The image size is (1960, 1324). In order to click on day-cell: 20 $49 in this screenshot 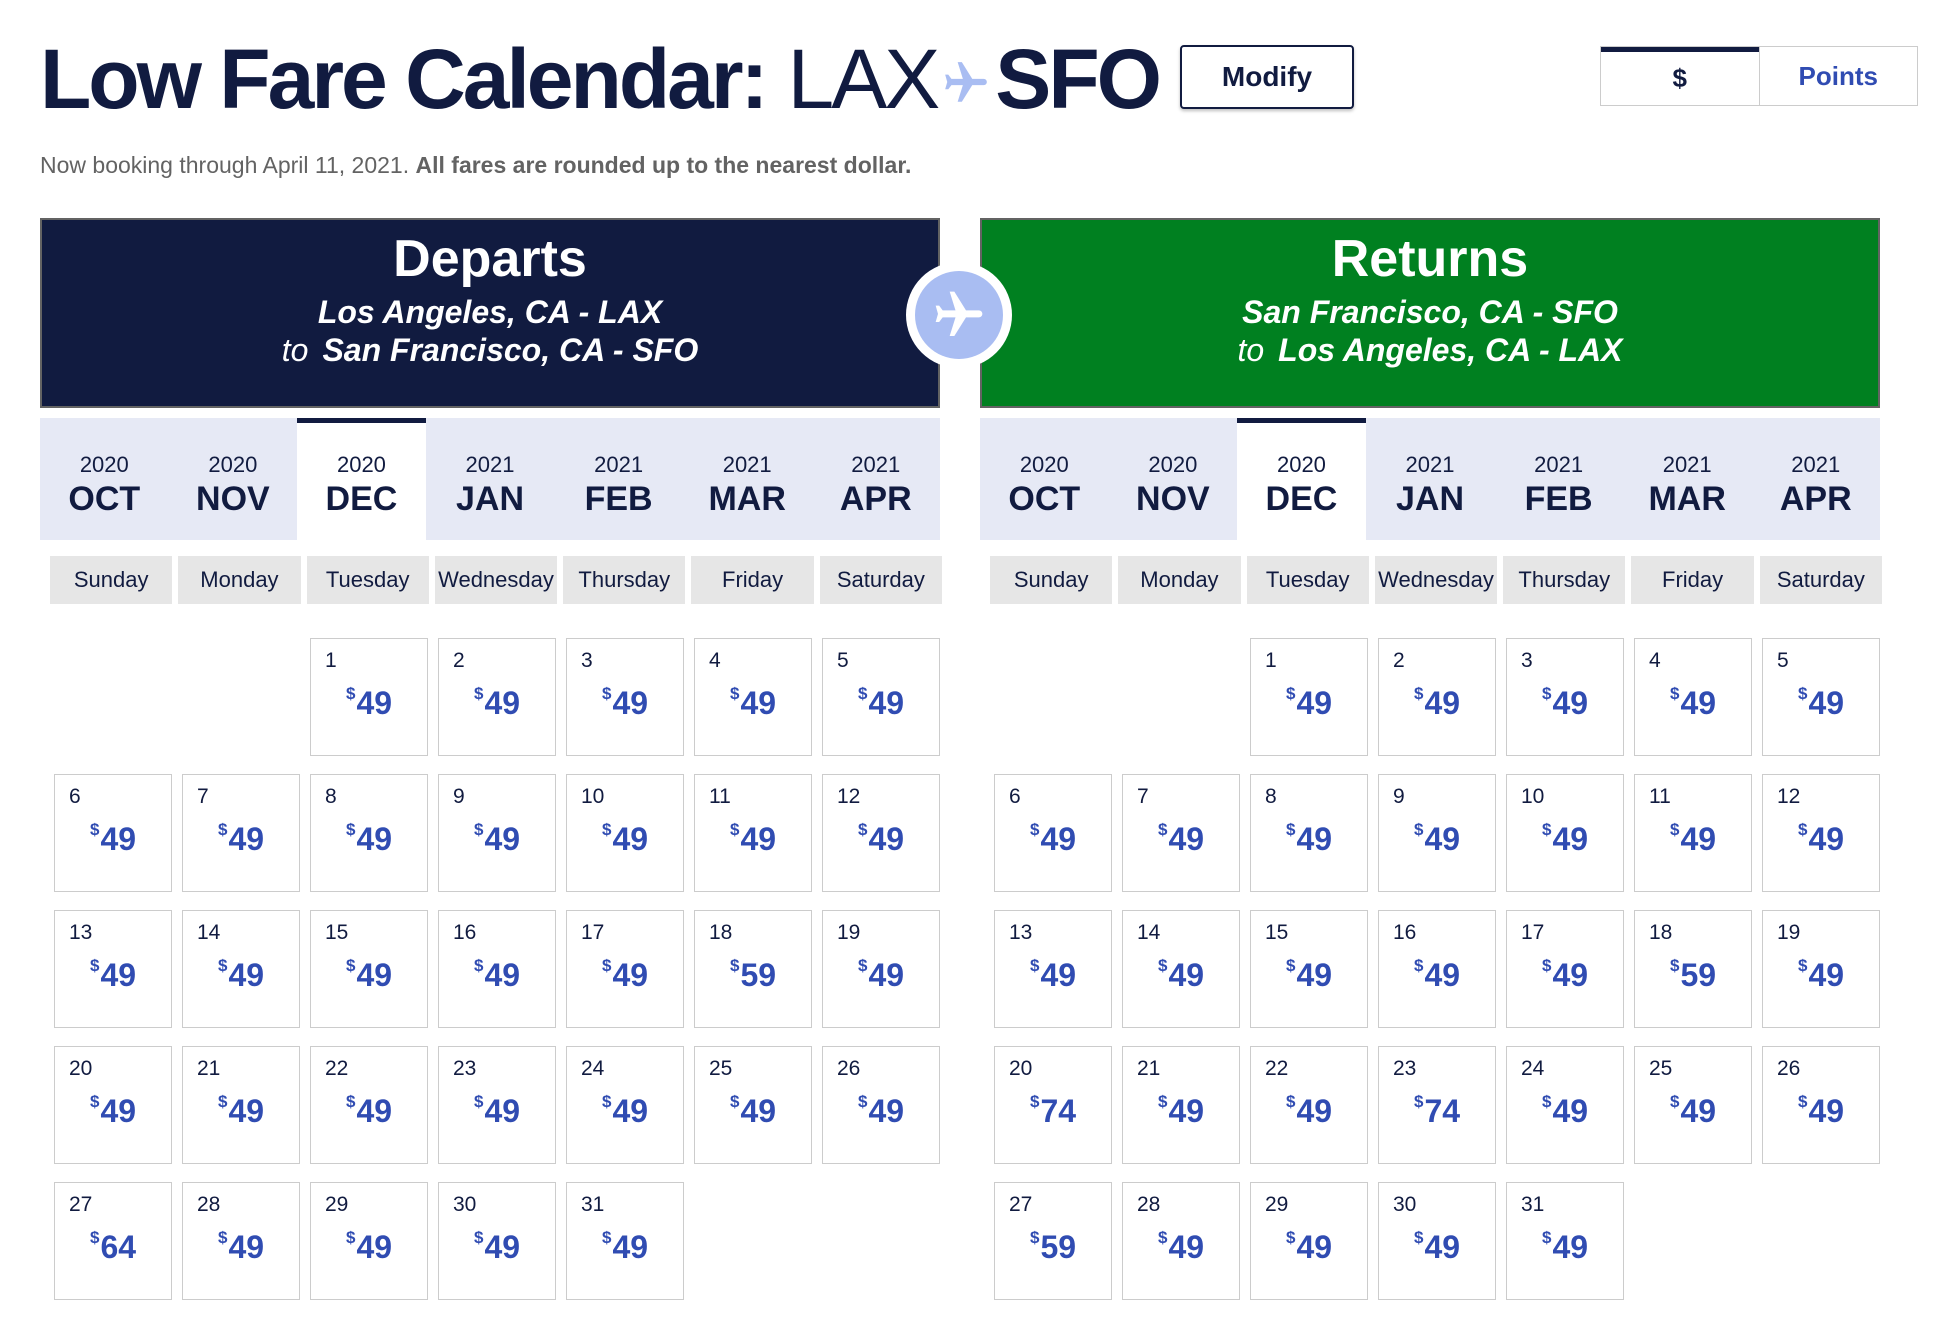, I will do `click(113, 1105)`.